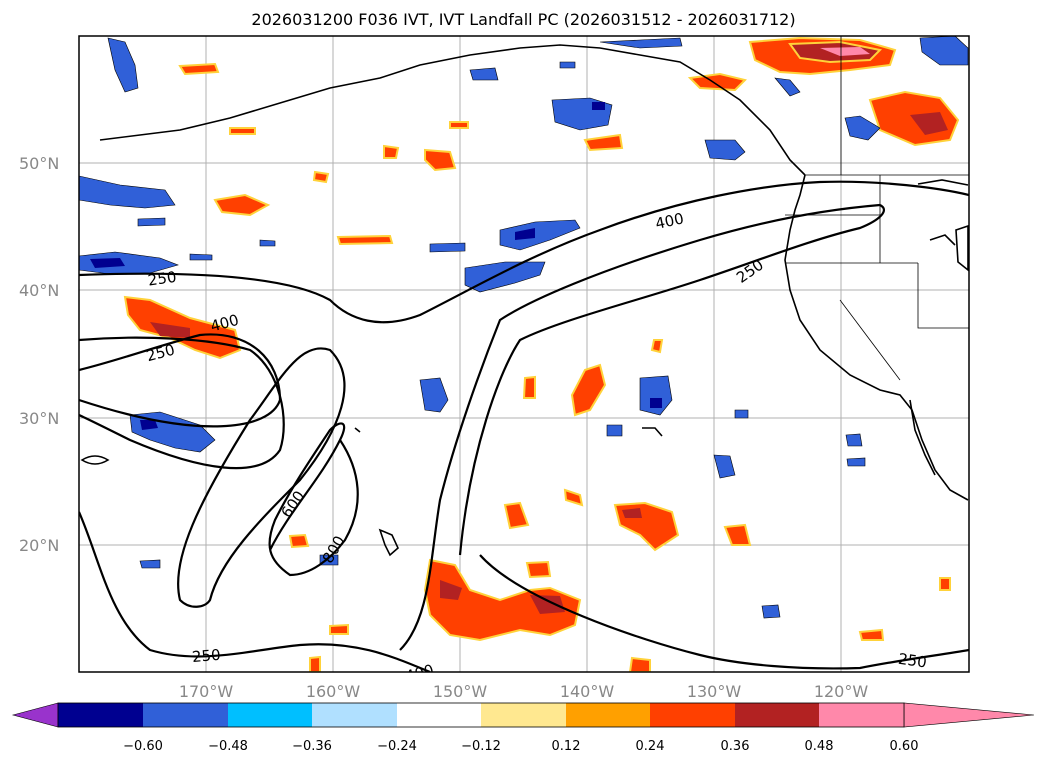 The image size is (1047, 765). What do you see at coordinates (228, 746) in the screenshot?
I see `colorbar-tick-label: −0.48` at bounding box center [228, 746].